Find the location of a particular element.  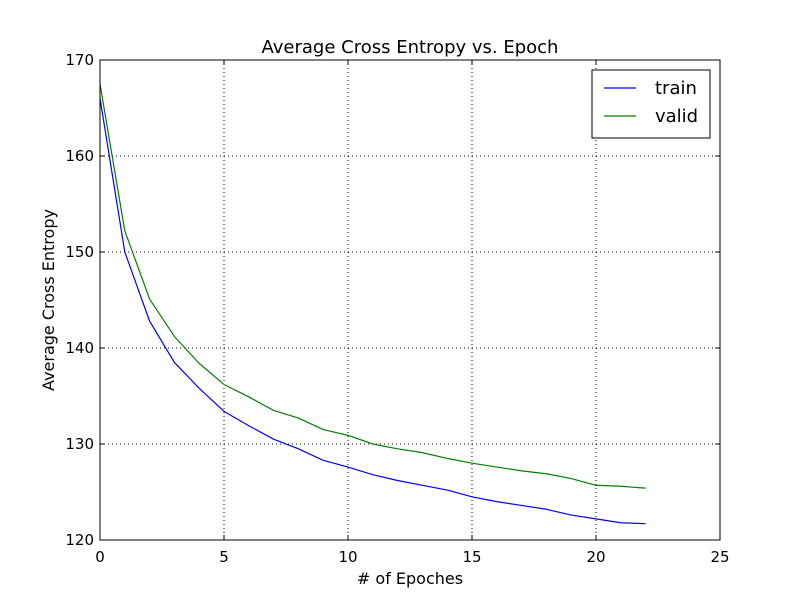

x-tick-label: 20 is located at coordinates (595, 557).